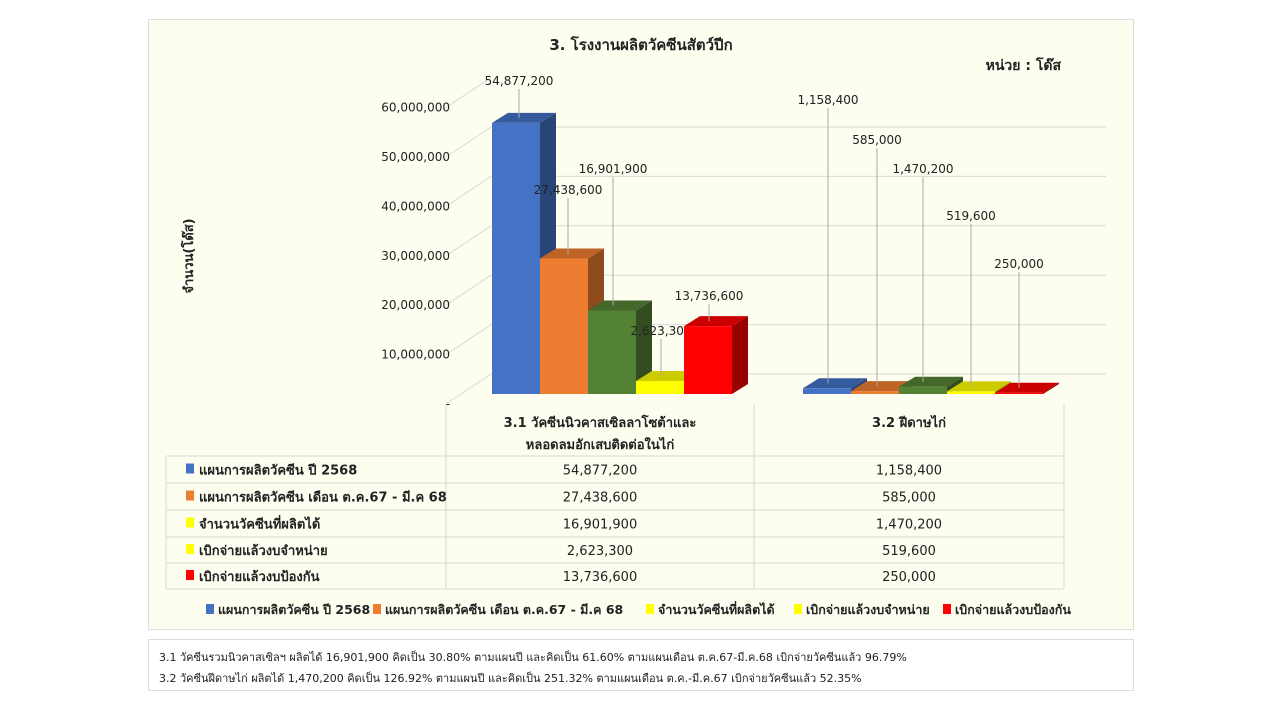 The width and height of the screenshot is (1280, 720). Describe the element at coordinates (909, 422) in the screenshot. I see `table-header: 3.2 ฝีดาษไก่` at that location.